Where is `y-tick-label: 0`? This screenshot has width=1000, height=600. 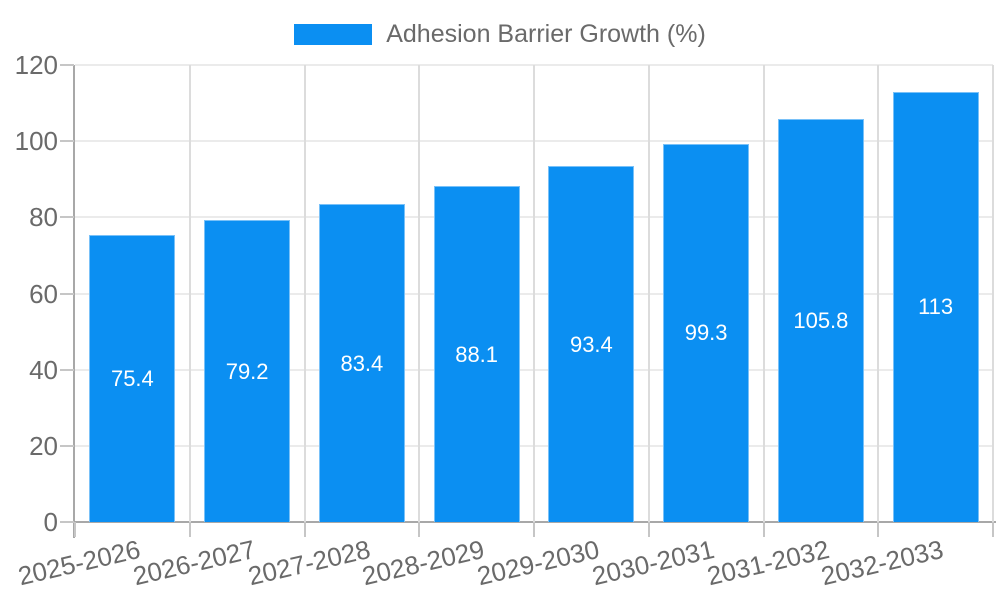
y-tick-label: 0 is located at coordinates (50, 522).